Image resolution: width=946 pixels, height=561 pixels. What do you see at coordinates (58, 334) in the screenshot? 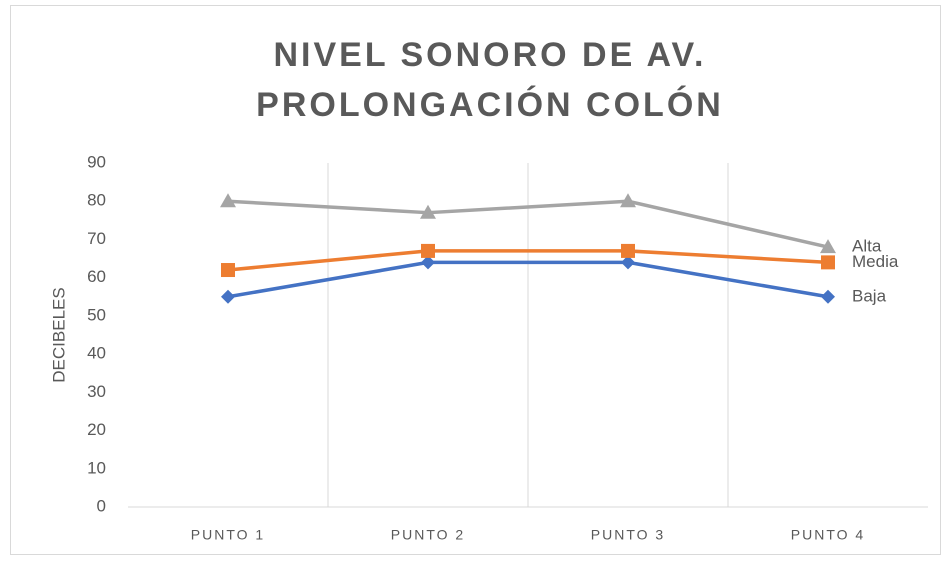
I see `y-axis-label: DECIBELES` at bounding box center [58, 334].